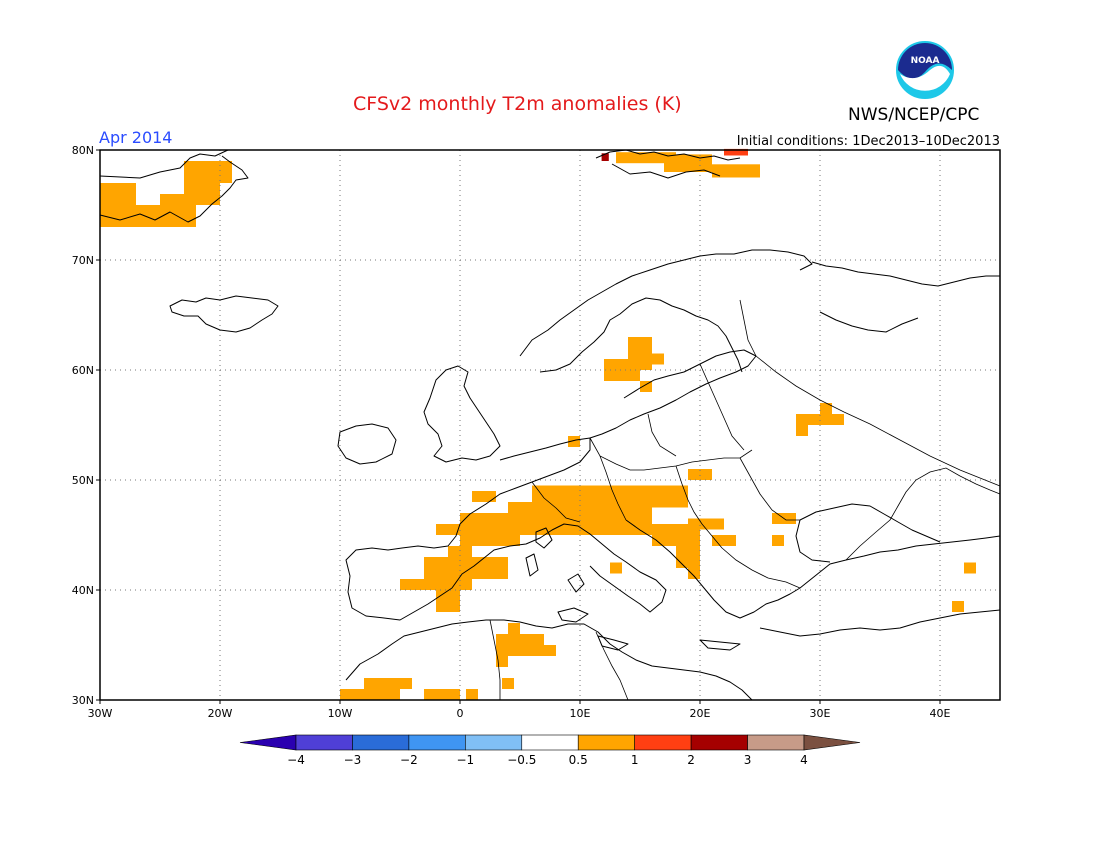 The width and height of the screenshot is (1100, 850). What do you see at coordinates (633, 589) in the screenshot?
I see `coastline-islands` at bounding box center [633, 589].